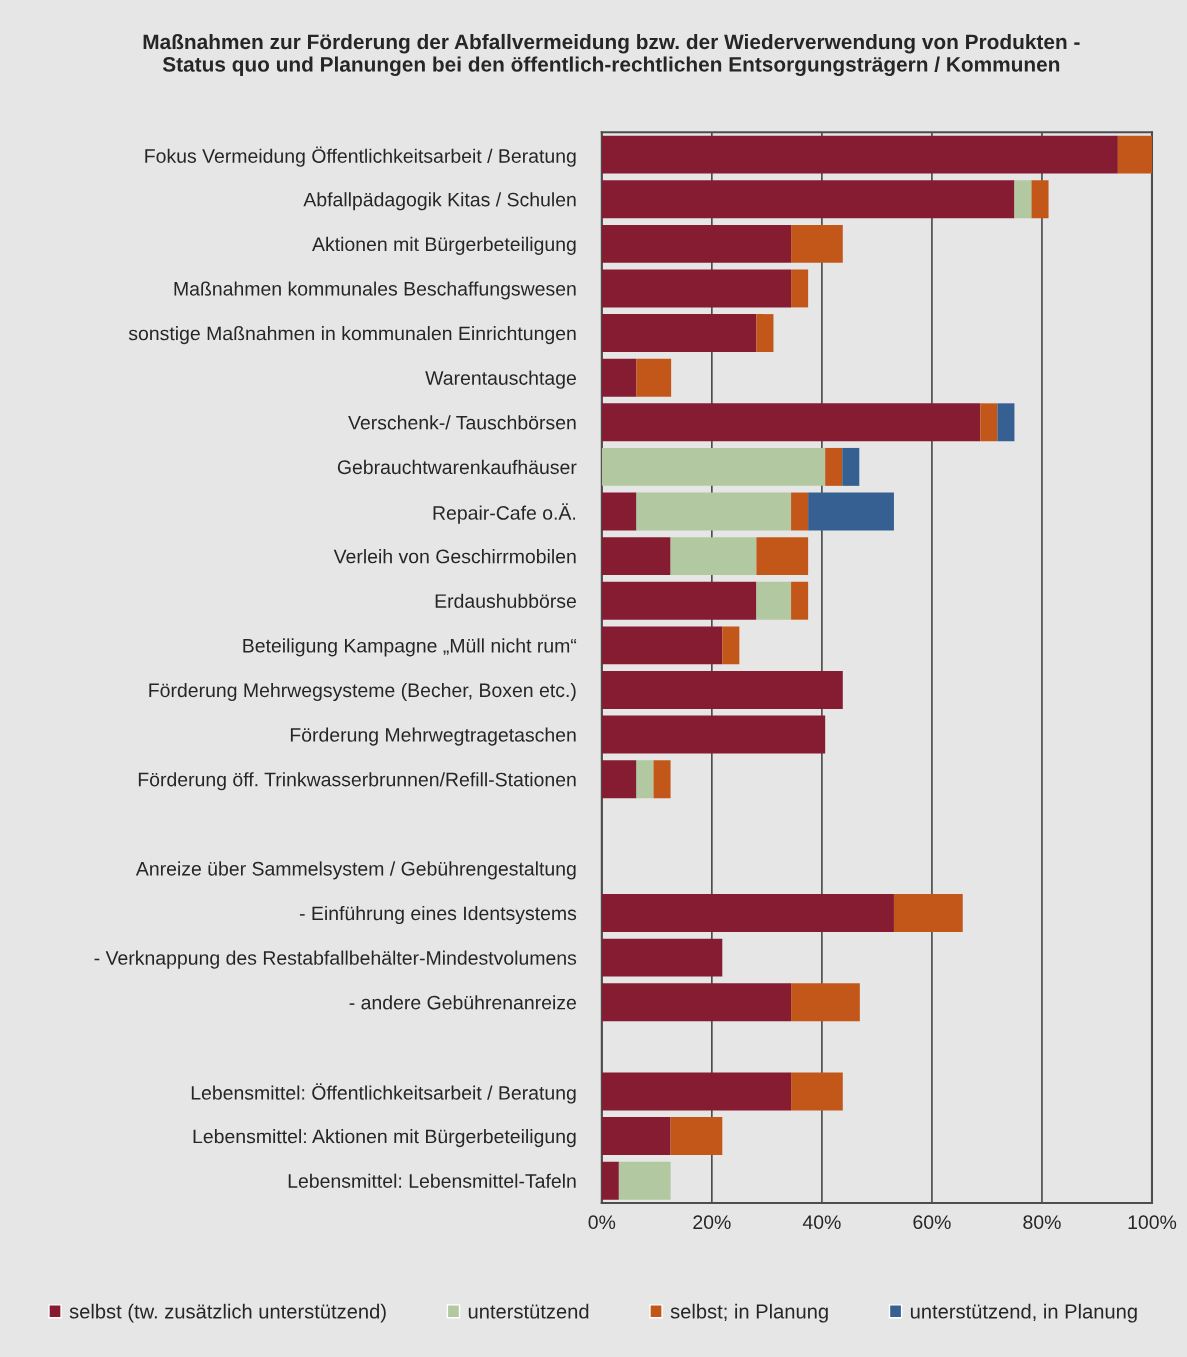 The width and height of the screenshot is (1187, 1357). I want to click on y-tick-label: - andere Gebührenanreize, so click(462, 1002).